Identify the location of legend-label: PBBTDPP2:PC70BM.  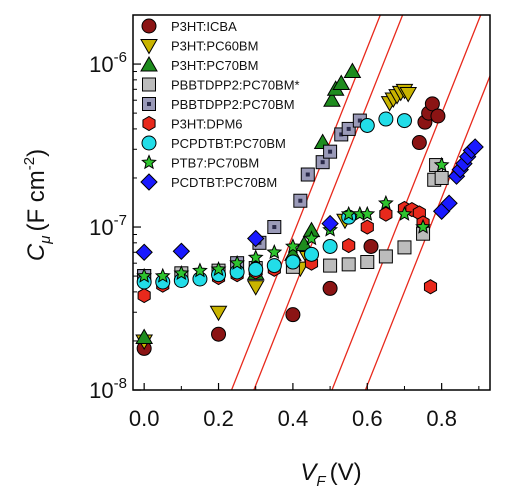
(233, 104).